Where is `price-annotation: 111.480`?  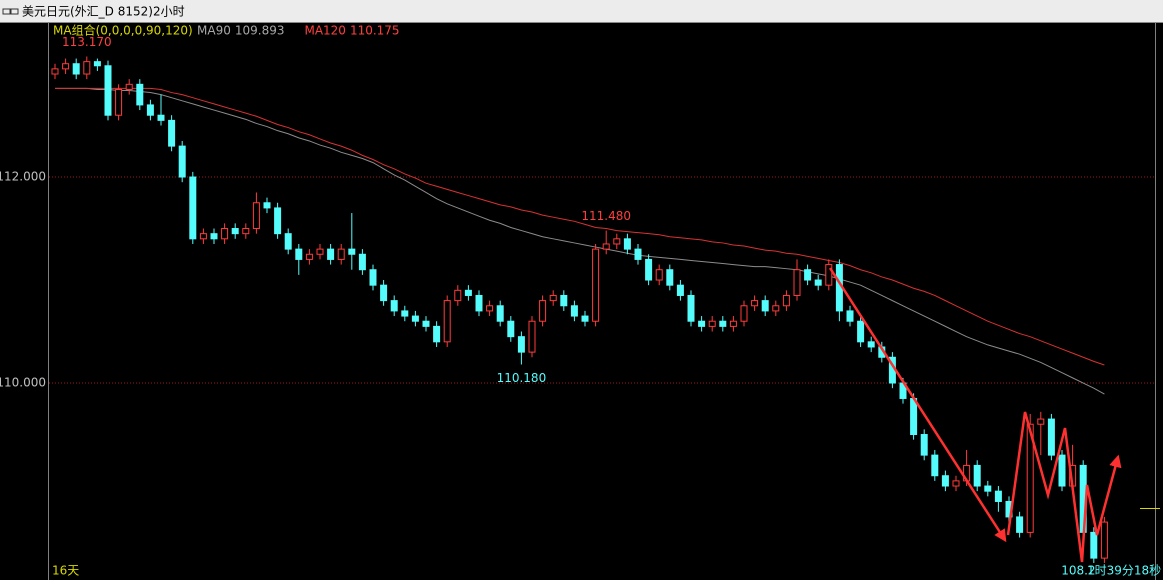
price-annotation: 111.480 is located at coordinates (606, 216).